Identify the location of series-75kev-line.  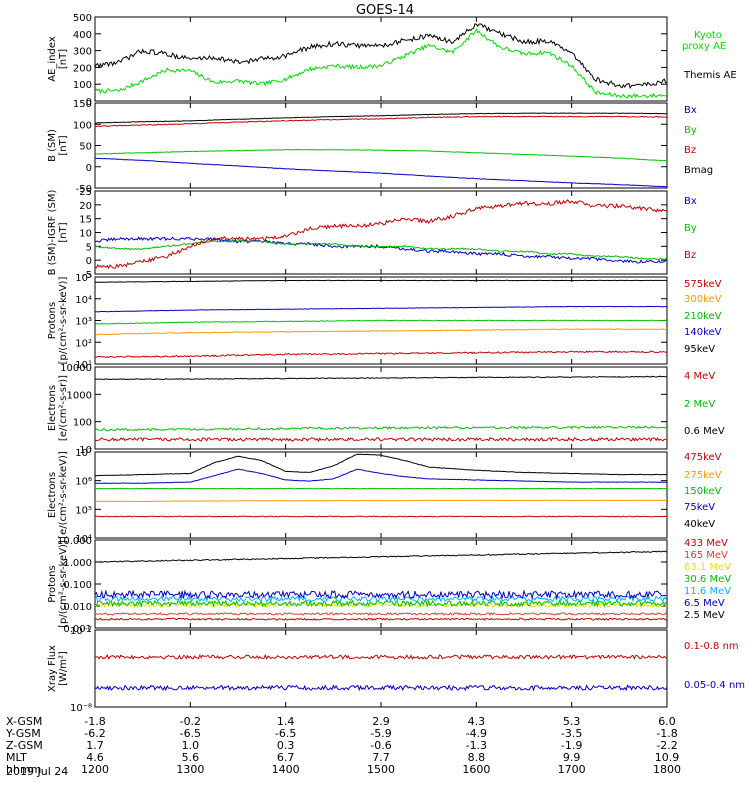
(381, 476).